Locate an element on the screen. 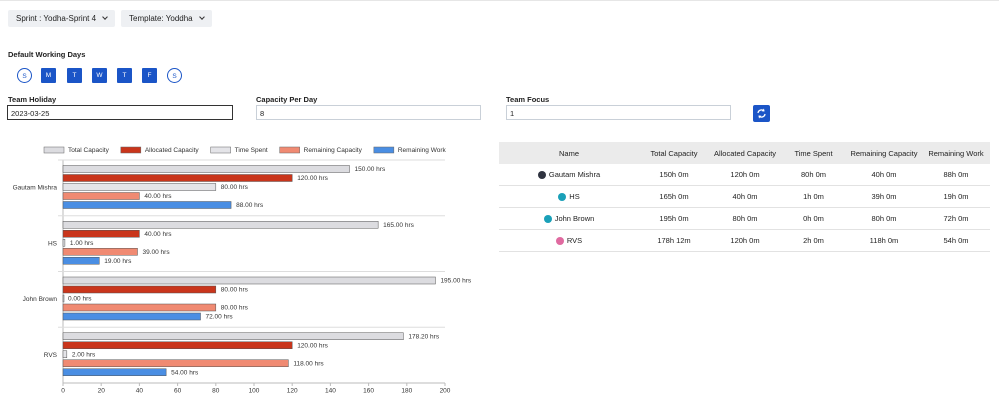 The image size is (999, 412). cell-text: 165h 0m is located at coordinates (674, 196).